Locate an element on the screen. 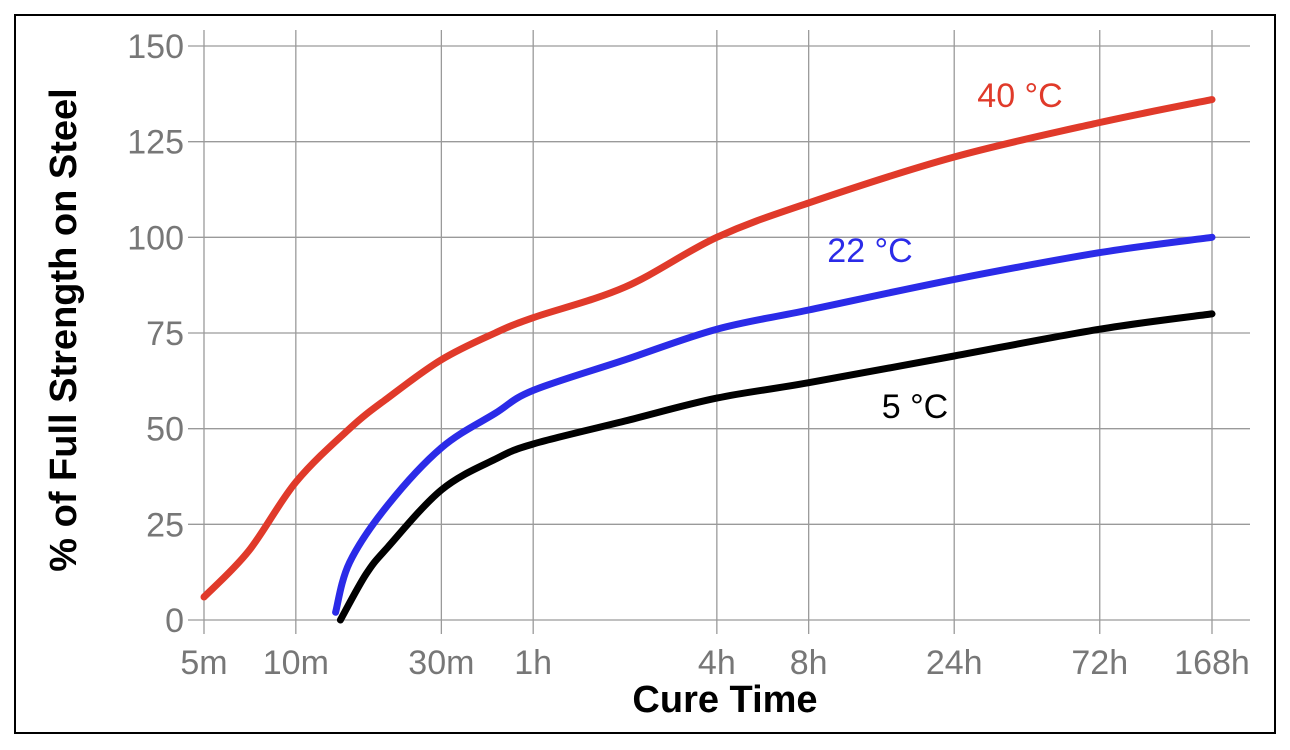  y-tick-label: 0 is located at coordinates (174, 621).